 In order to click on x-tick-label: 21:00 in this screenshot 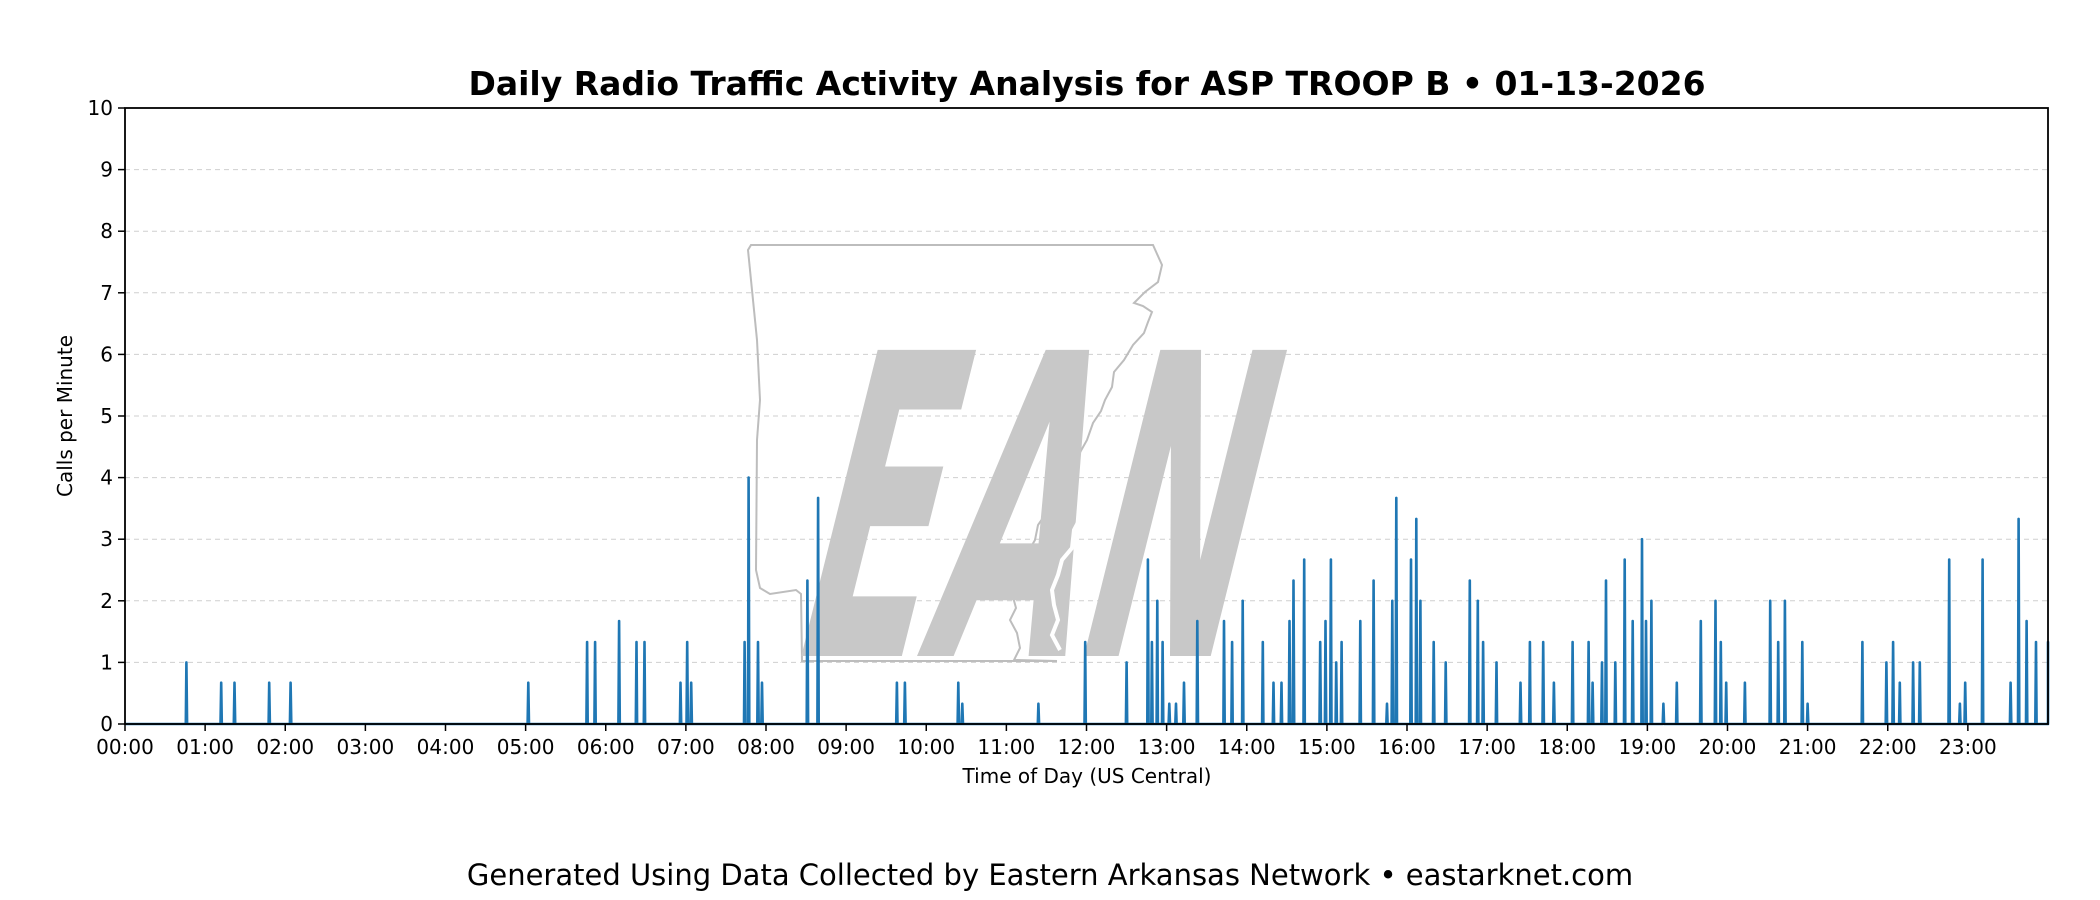, I will do `click(1808, 747)`.